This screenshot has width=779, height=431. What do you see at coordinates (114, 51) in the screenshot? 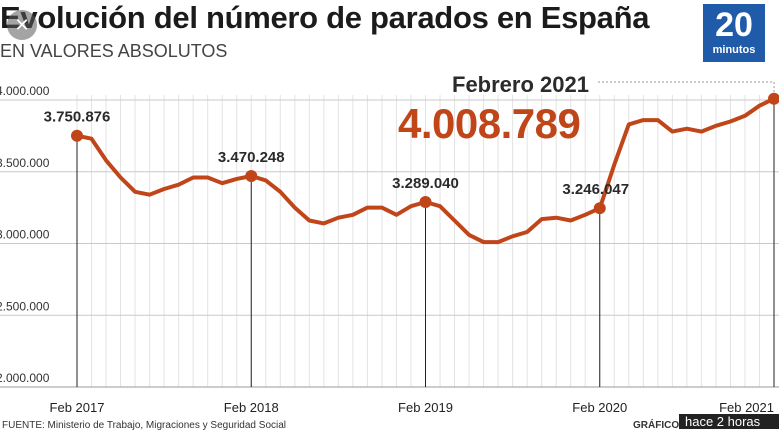
I see `chart-subtitle: EN VALORES ABSOLUTOS` at bounding box center [114, 51].